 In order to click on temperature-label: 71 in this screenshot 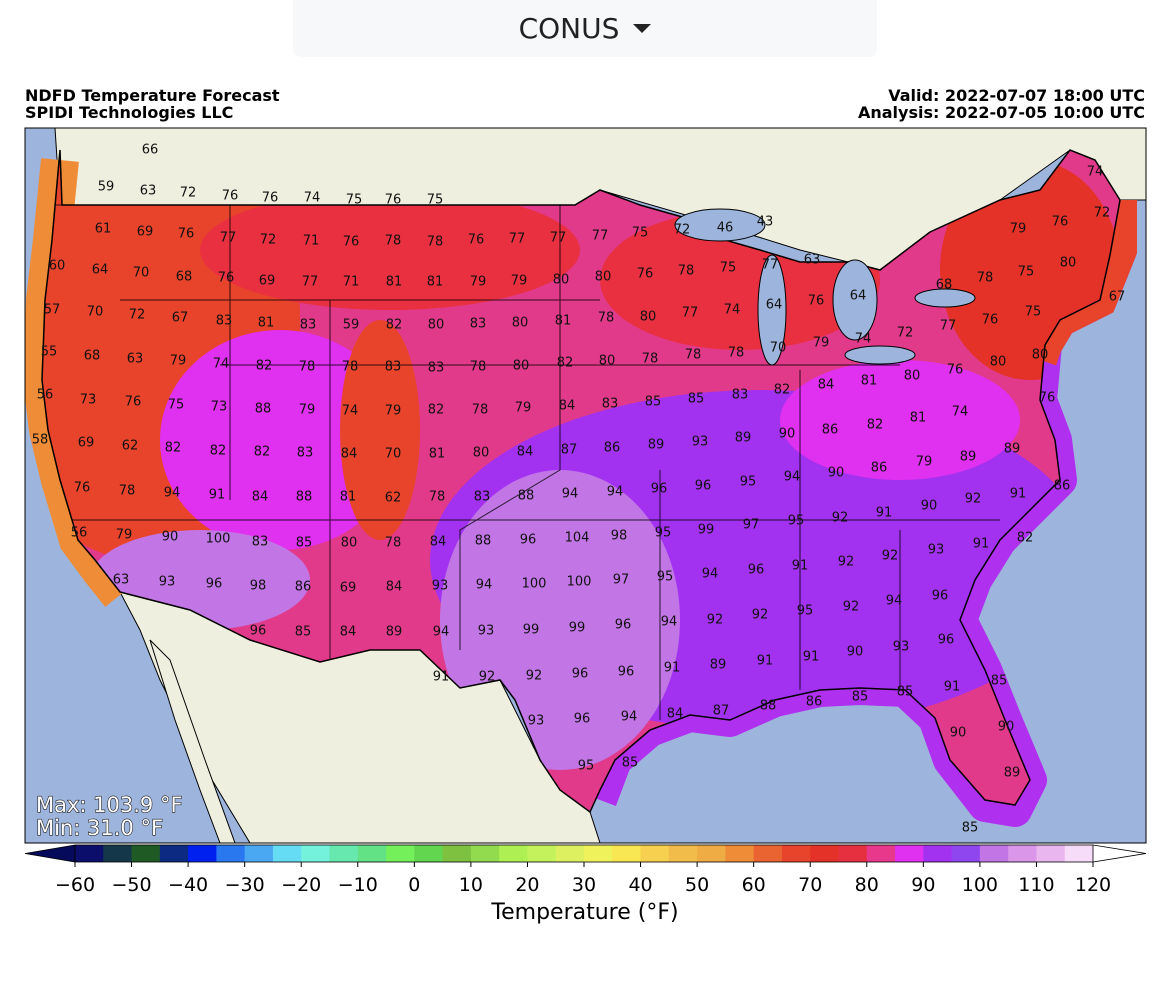, I will do `click(351, 282)`.